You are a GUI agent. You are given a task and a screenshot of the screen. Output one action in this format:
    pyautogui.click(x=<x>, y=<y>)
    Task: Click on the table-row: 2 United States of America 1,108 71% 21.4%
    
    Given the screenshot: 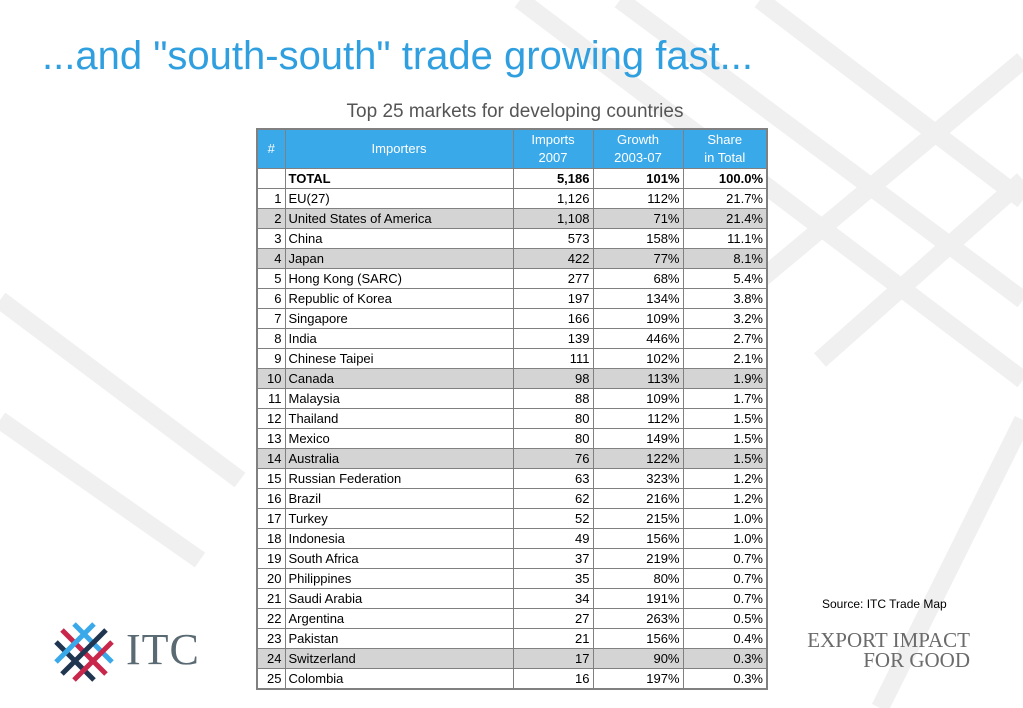 What is the action you would take?
    pyautogui.click(x=512, y=218)
    